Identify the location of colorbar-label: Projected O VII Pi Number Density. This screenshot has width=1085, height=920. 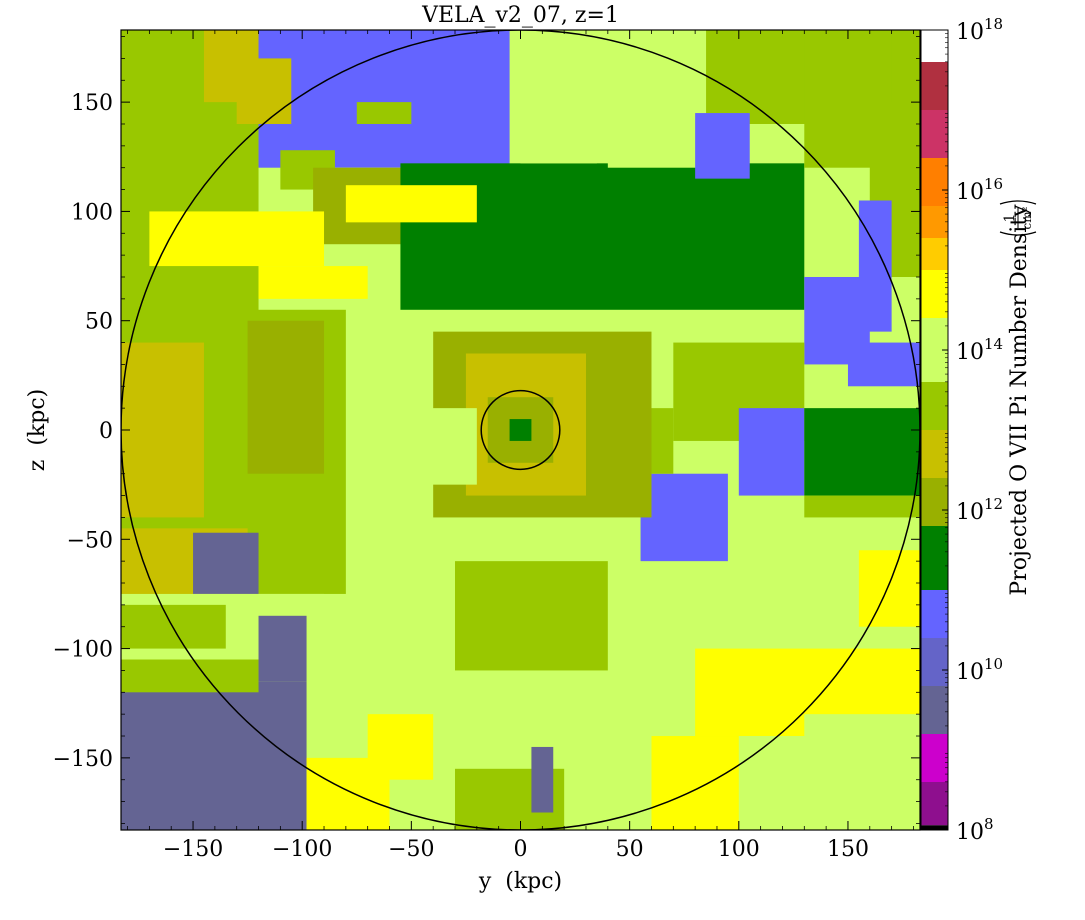
(1019, 400).